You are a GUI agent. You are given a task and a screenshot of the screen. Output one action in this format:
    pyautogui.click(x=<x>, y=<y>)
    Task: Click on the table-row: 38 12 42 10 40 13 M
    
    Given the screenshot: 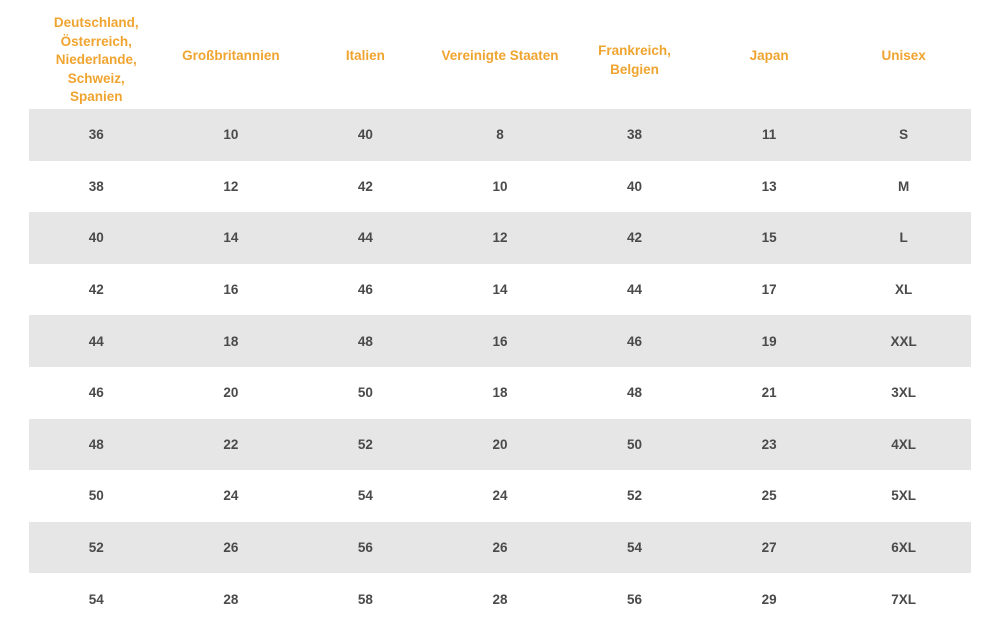 What is the action you would take?
    pyautogui.click(x=500, y=187)
    